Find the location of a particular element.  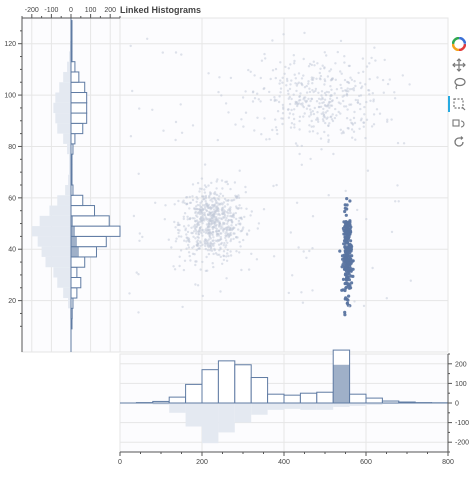

lasso-icon is located at coordinates (459, 83).